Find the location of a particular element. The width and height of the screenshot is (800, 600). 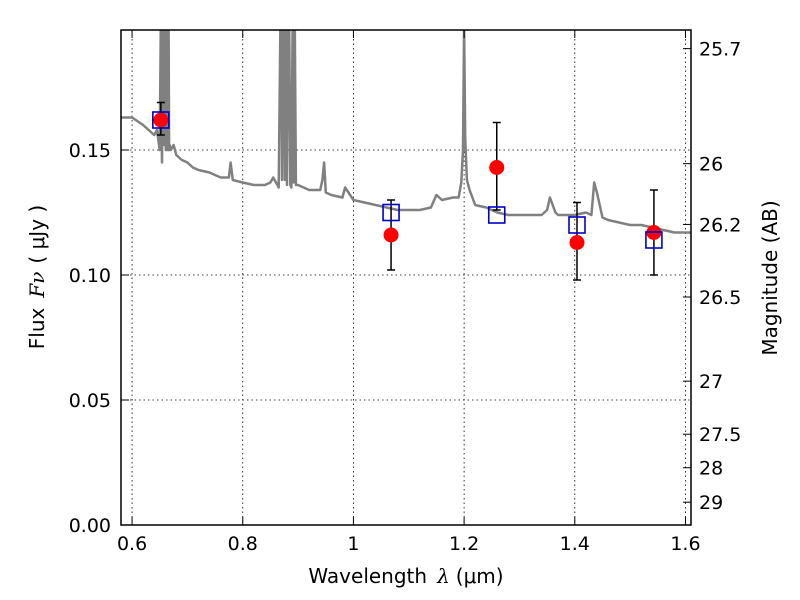

y2-tick-label: 27 is located at coordinates (711, 382).